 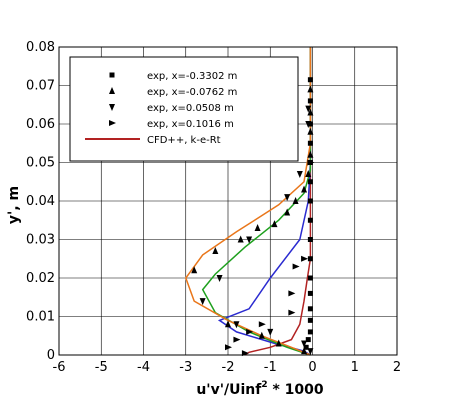 I want to click on y-tick-label: 0.06, so click(x=40, y=124).